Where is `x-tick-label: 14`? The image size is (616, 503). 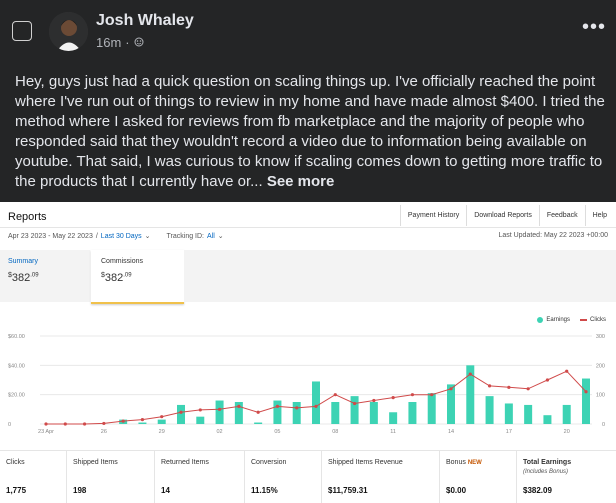 x-tick-label: 14 is located at coordinates (451, 432).